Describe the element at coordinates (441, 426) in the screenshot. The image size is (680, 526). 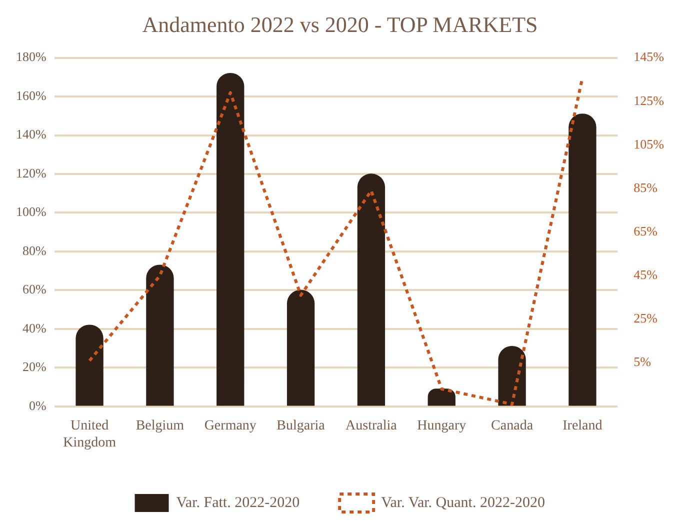
I see `x-tick-label: Hungary` at that location.